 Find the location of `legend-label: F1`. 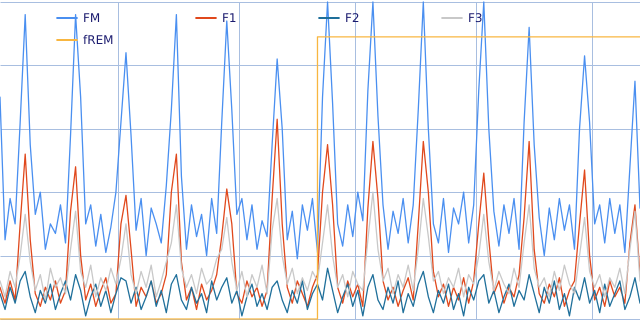

legend-label: F1 is located at coordinates (229, 18).